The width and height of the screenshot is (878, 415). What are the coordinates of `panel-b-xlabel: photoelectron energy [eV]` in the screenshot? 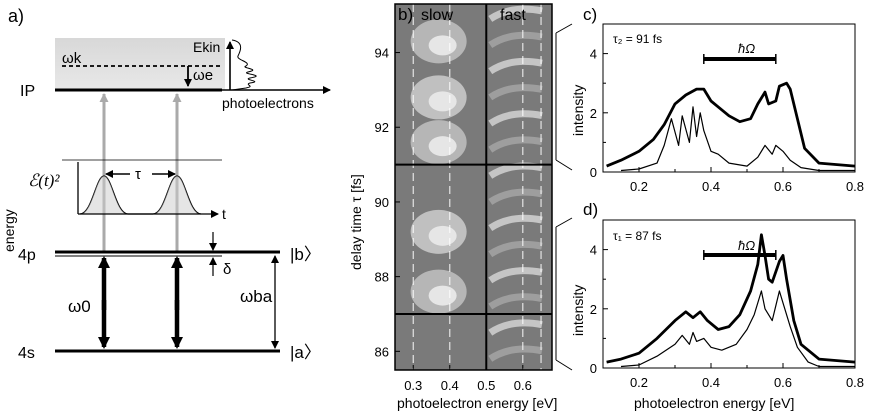 It's located at (477, 403).